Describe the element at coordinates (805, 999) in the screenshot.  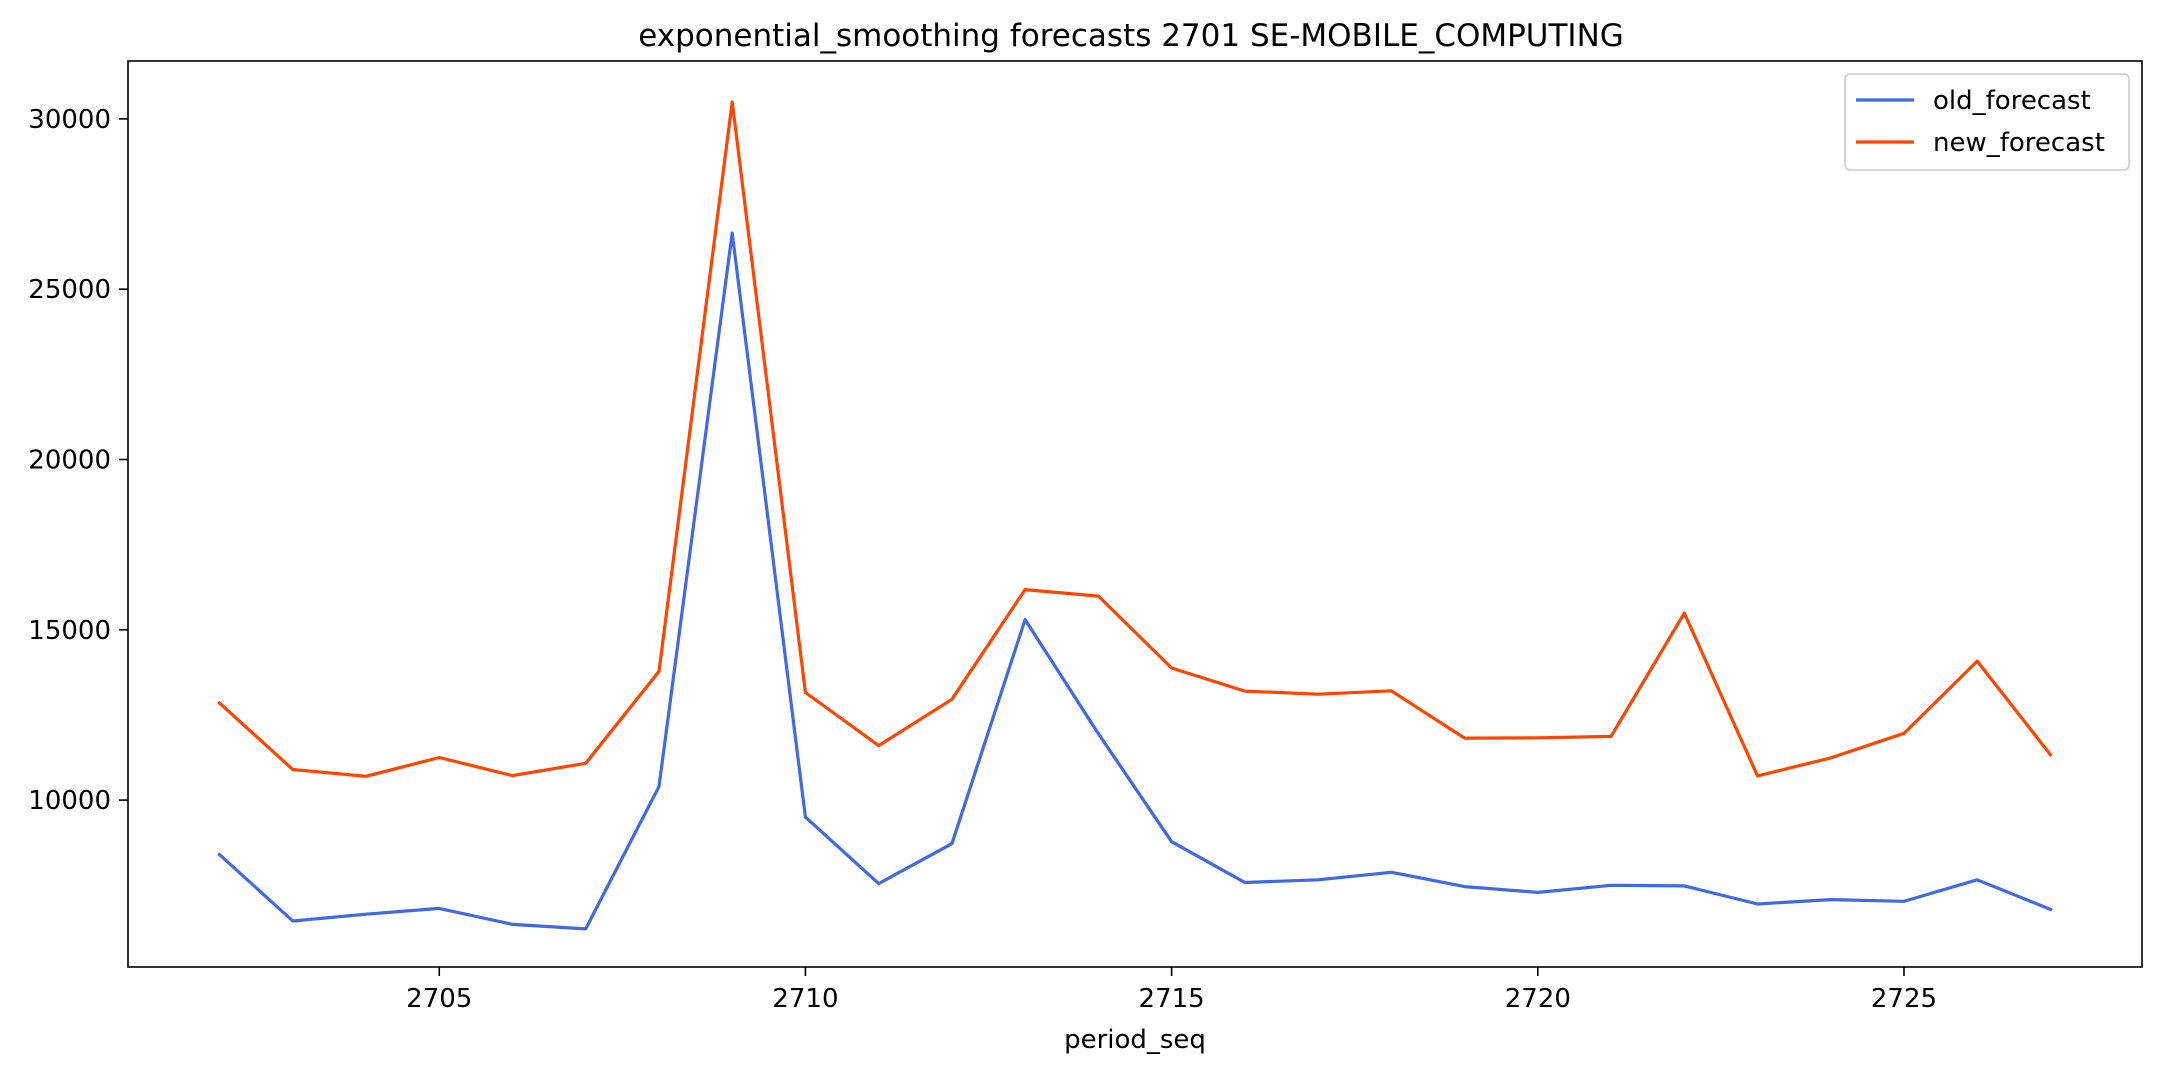
I see `x-tick-label: 2710` at that location.